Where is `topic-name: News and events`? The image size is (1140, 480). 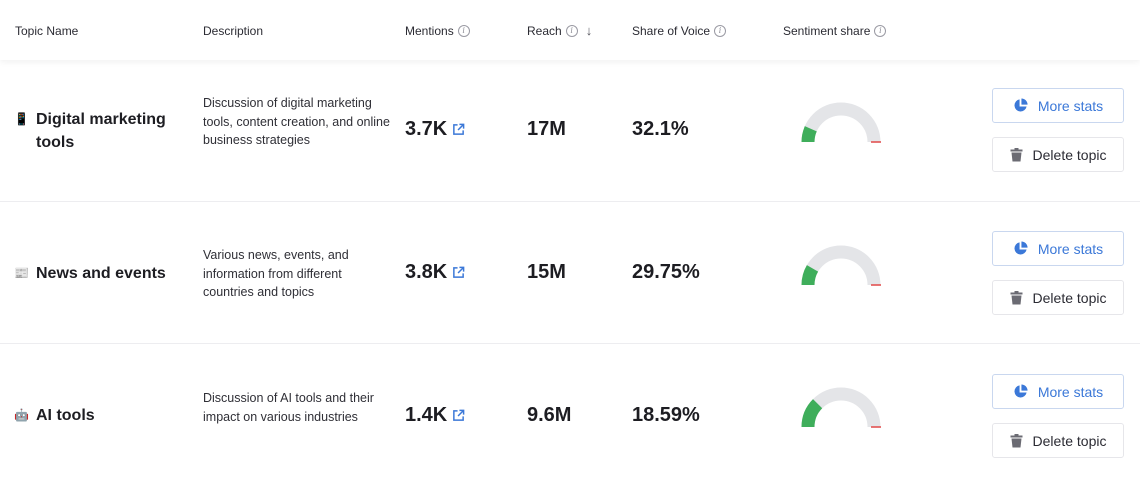 topic-name: News and events is located at coordinates (101, 273).